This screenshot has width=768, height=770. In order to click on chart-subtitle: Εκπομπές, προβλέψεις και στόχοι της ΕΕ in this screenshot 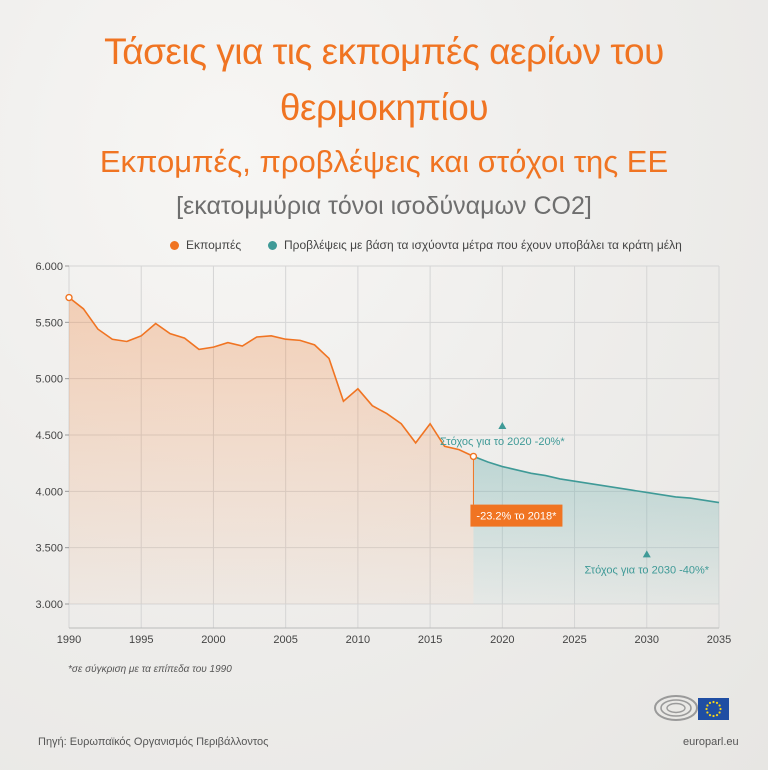, I will do `click(384, 161)`.